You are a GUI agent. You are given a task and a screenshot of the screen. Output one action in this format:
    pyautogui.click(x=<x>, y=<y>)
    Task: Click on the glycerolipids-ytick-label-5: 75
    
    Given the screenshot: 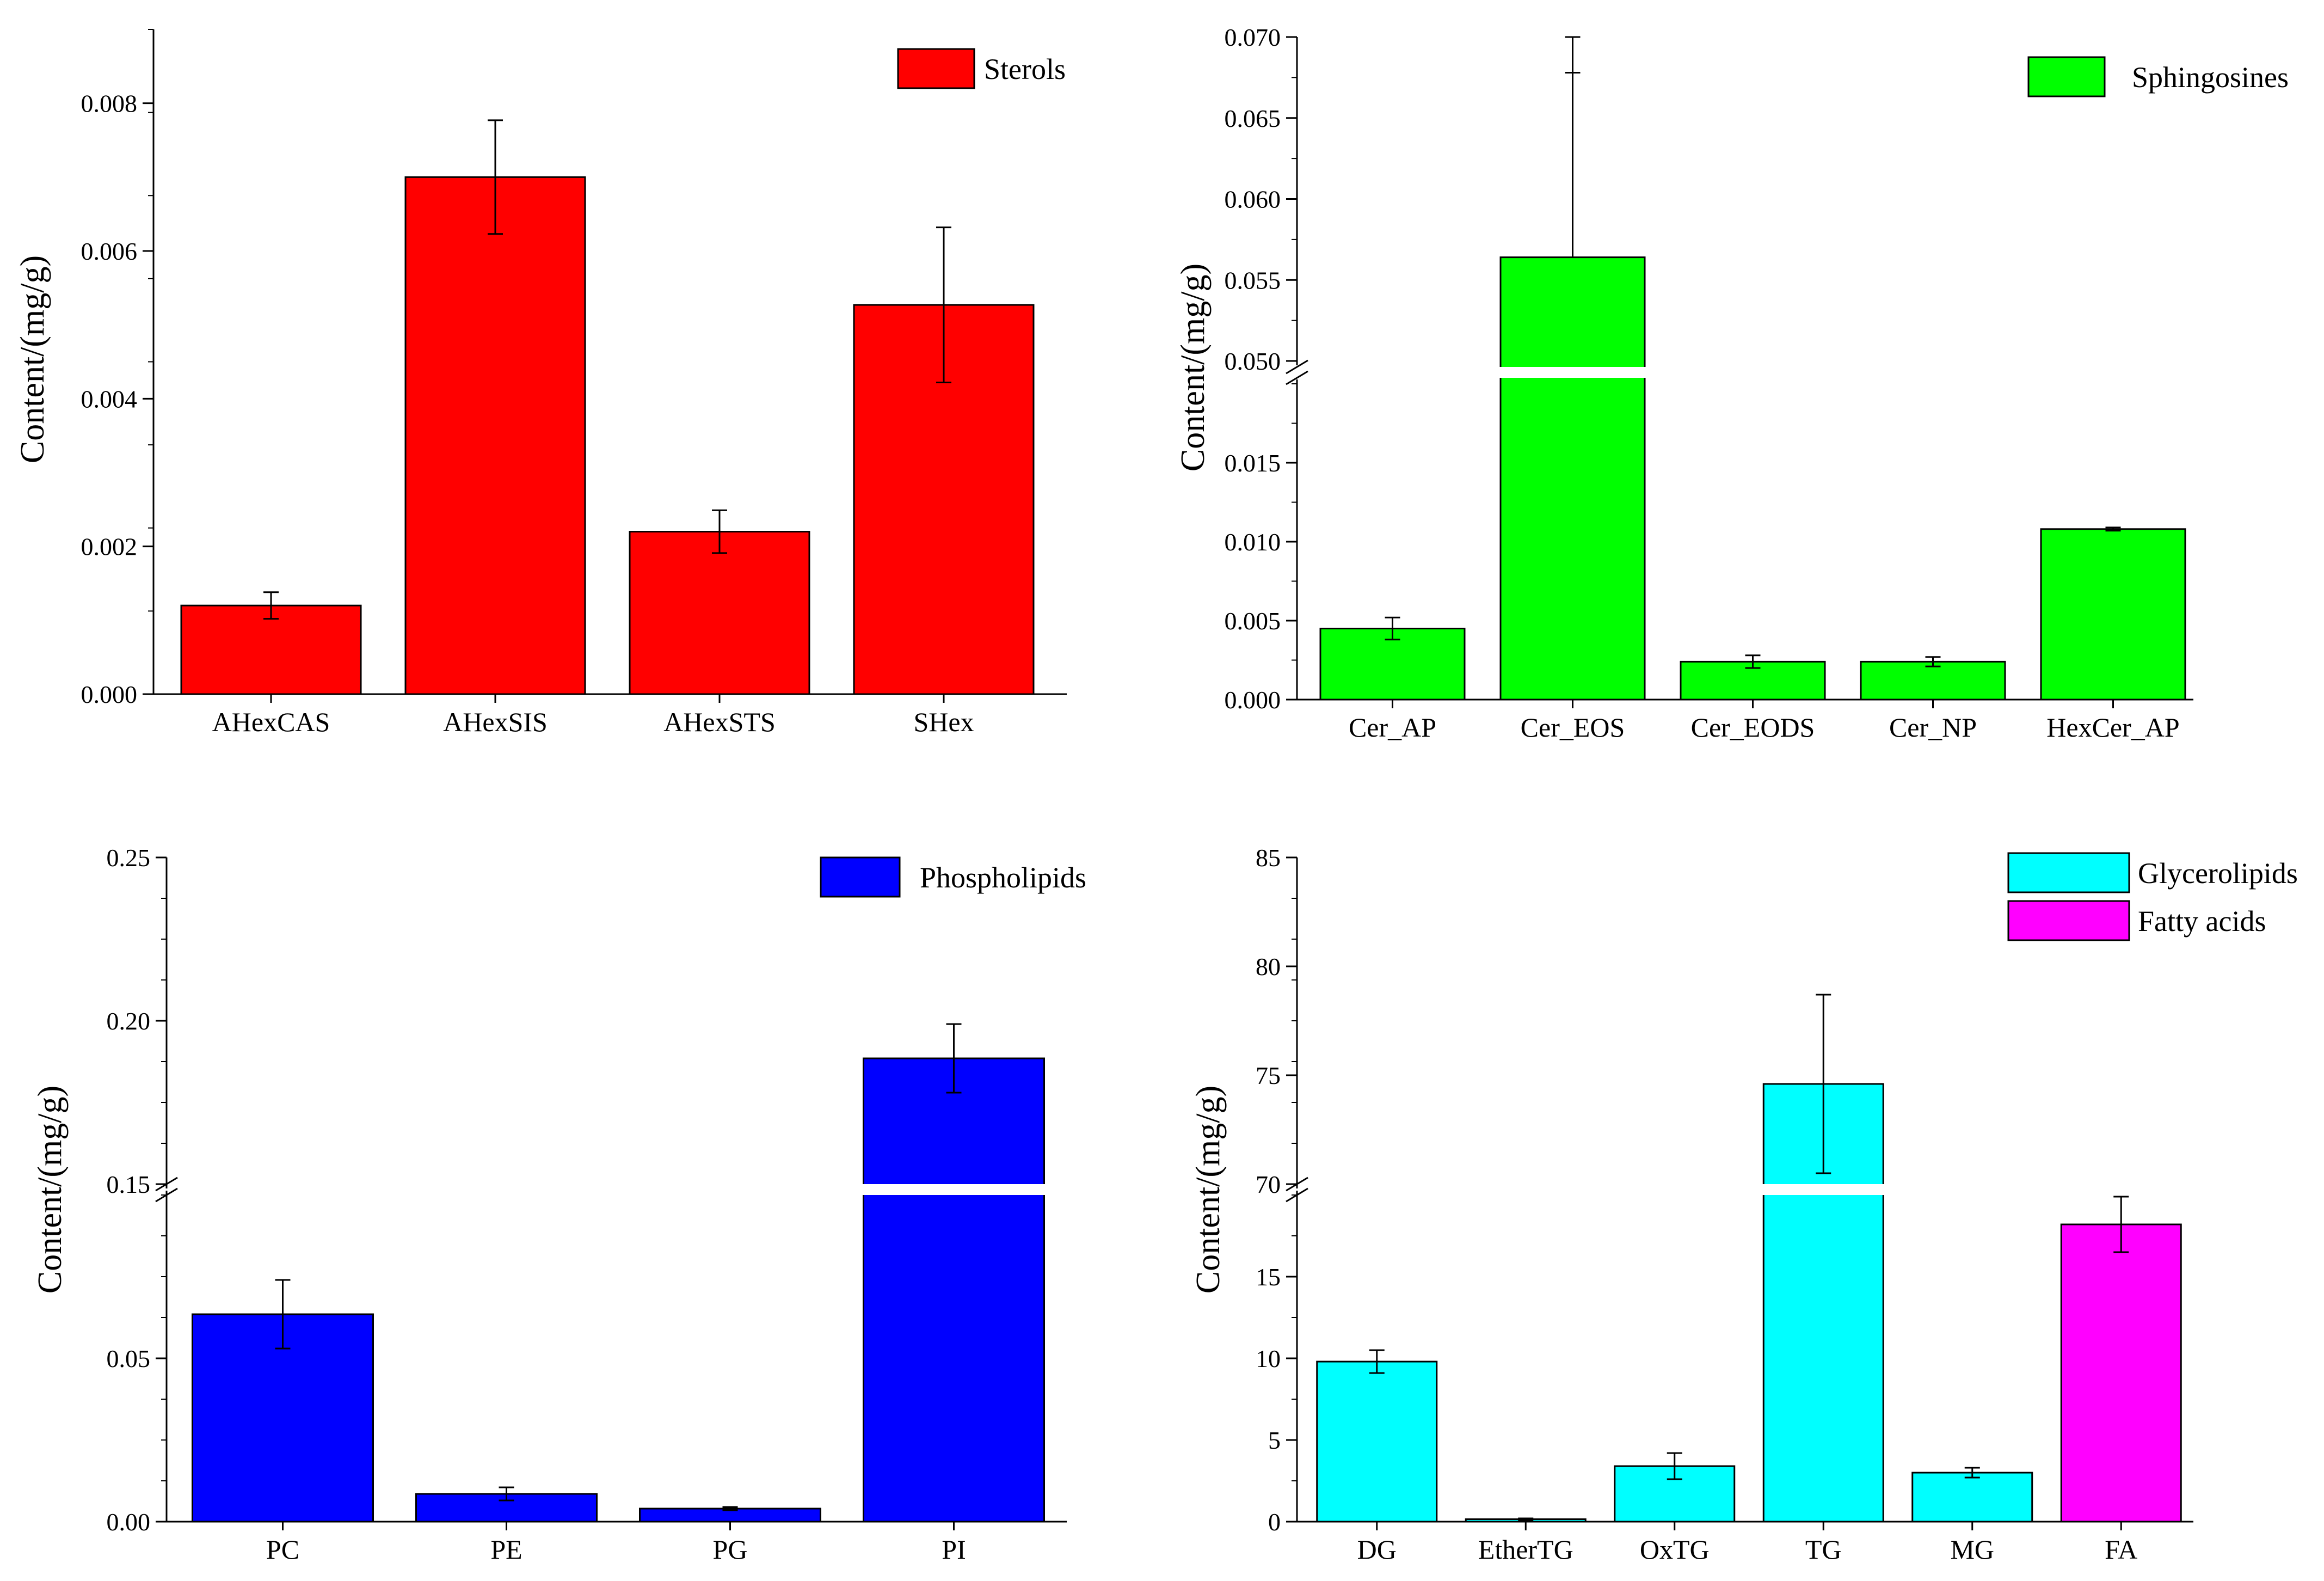 What is the action you would take?
    pyautogui.click(x=1268, y=1075)
    